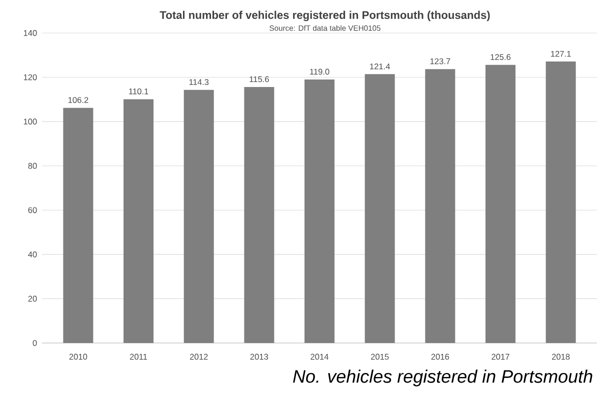 The height and width of the screenshot is (408, 610). Describe the element at coordinates (259, 79) in the screenshot. I see `data-label: 115.6` at that location.